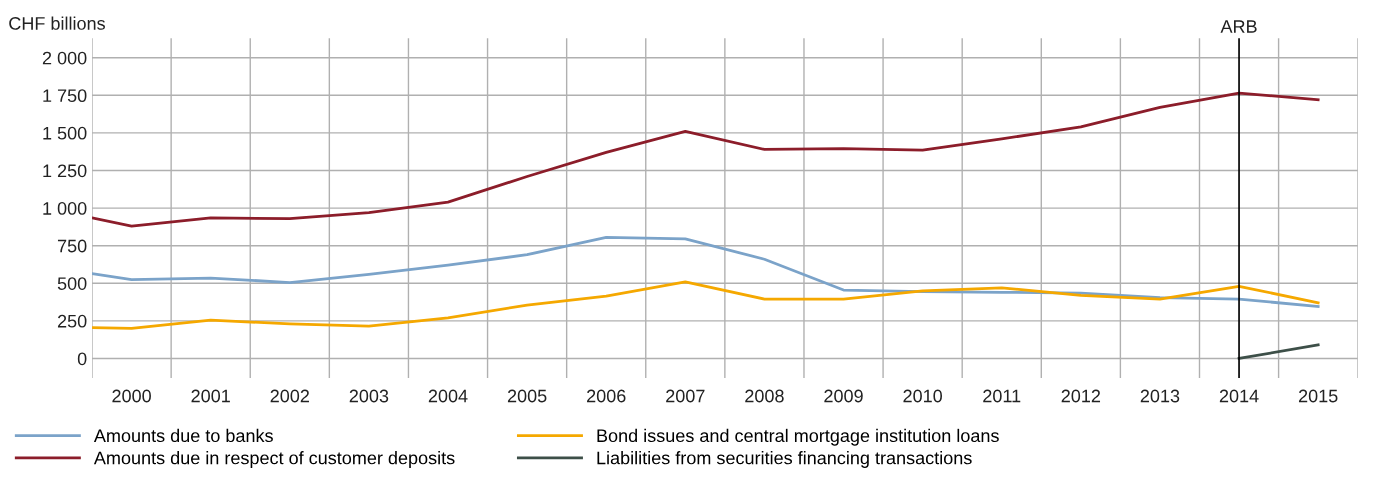 The image size is (1384, 477). I want to click on y-tick-label: 1 250, so click(65, 171).